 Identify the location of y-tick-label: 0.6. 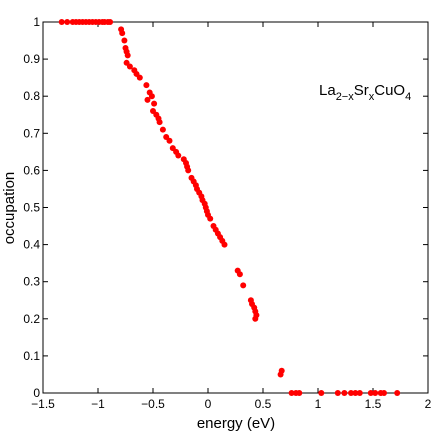
(31, 170).